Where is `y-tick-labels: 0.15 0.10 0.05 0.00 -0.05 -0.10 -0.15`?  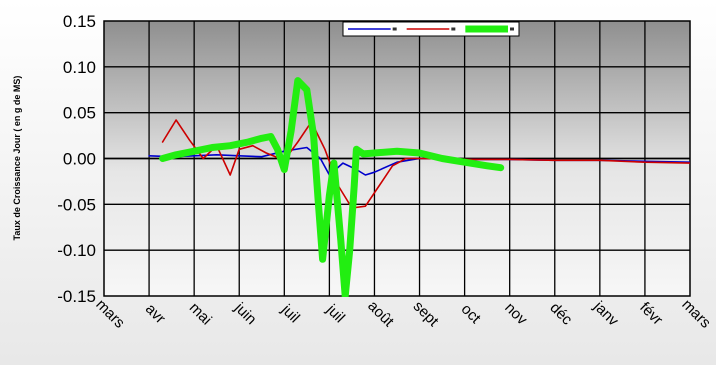 y-tick-labels: 0.15 0.10 0.05 0.00 -0.05 -0.10 -0.15 is located at coordinates (76, 159).